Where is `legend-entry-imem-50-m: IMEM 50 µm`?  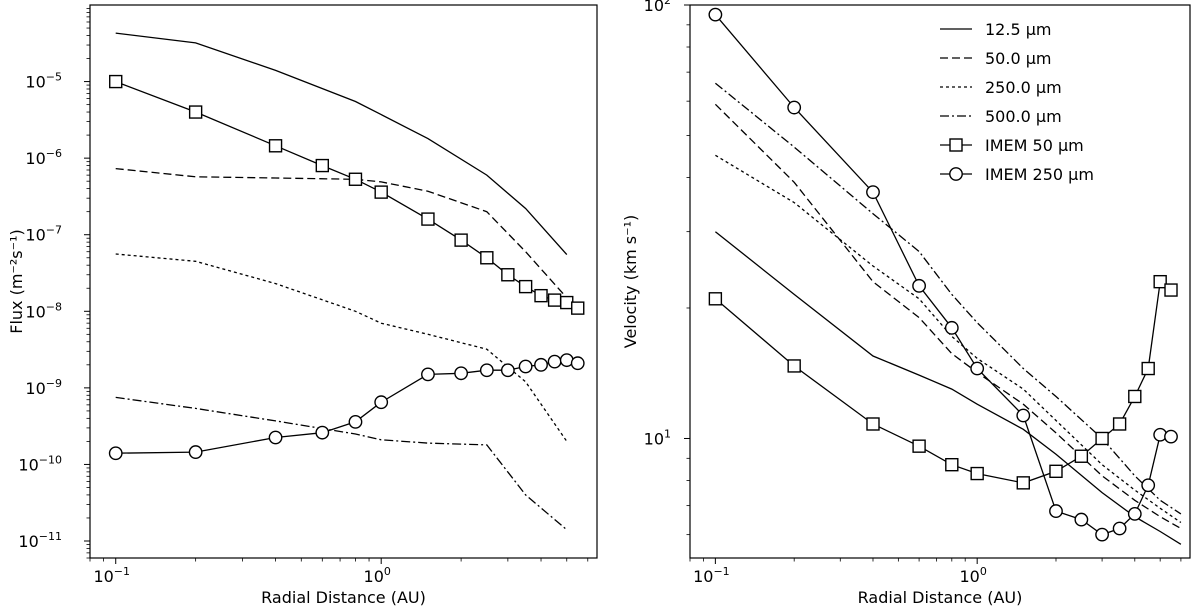
legend-entry-imem-50-m: IMEM 50 µm is located at coordinates (1012, 145).